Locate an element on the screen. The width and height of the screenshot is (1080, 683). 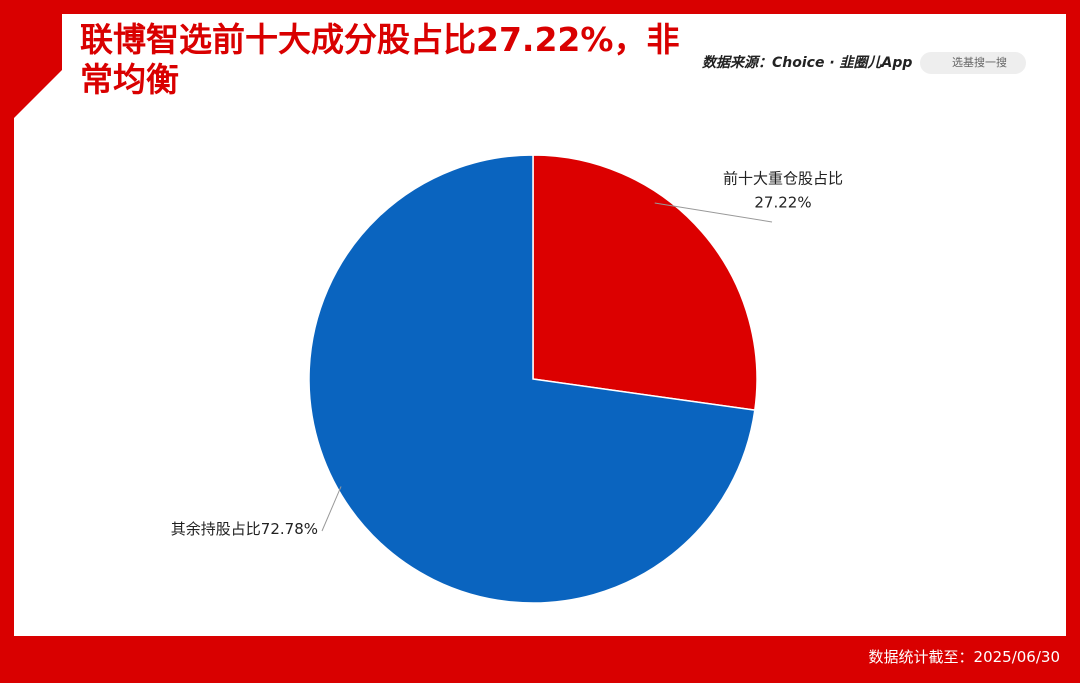
slice-label: 其余持股占比 is located at coordinates (216, 529).